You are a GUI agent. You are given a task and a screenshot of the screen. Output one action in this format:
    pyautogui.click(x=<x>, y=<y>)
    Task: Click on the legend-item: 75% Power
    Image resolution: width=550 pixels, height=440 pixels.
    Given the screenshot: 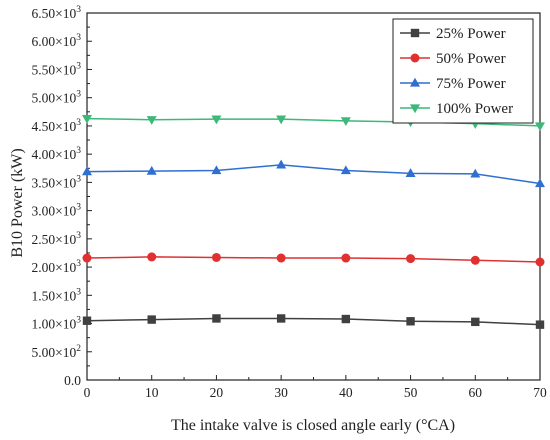 What is the action you would take?
    pyautogui.click(x=453, y=84)
    